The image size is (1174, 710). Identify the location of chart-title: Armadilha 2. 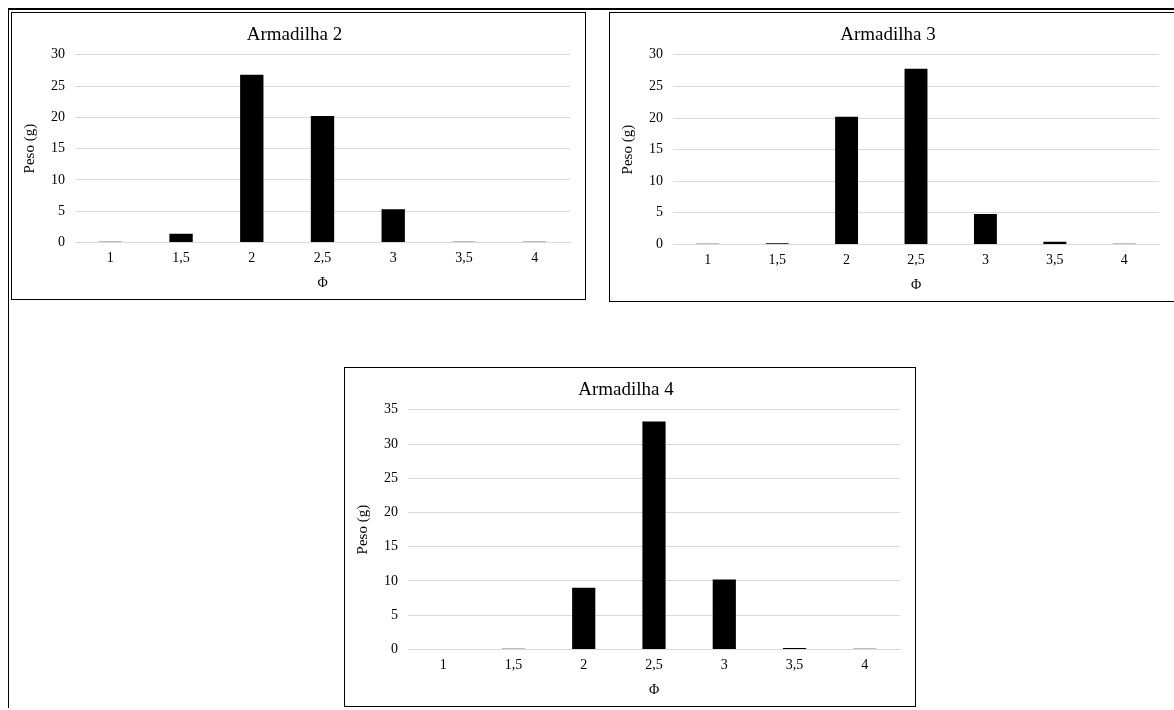
(294, 34).